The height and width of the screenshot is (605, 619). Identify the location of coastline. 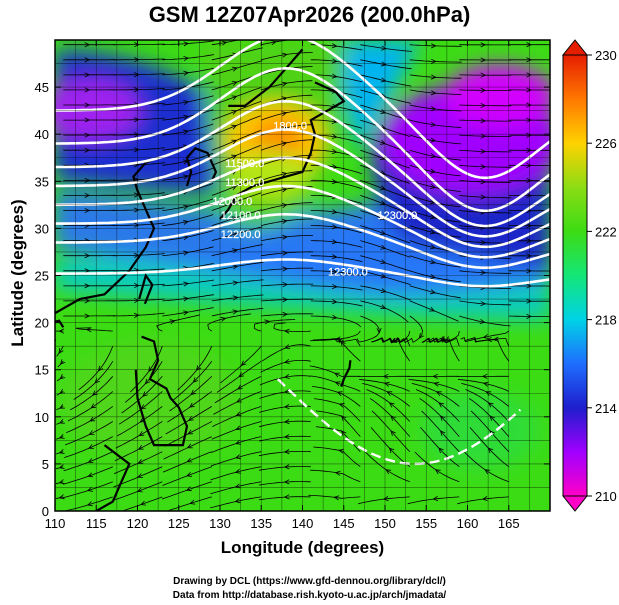
(113, 477).